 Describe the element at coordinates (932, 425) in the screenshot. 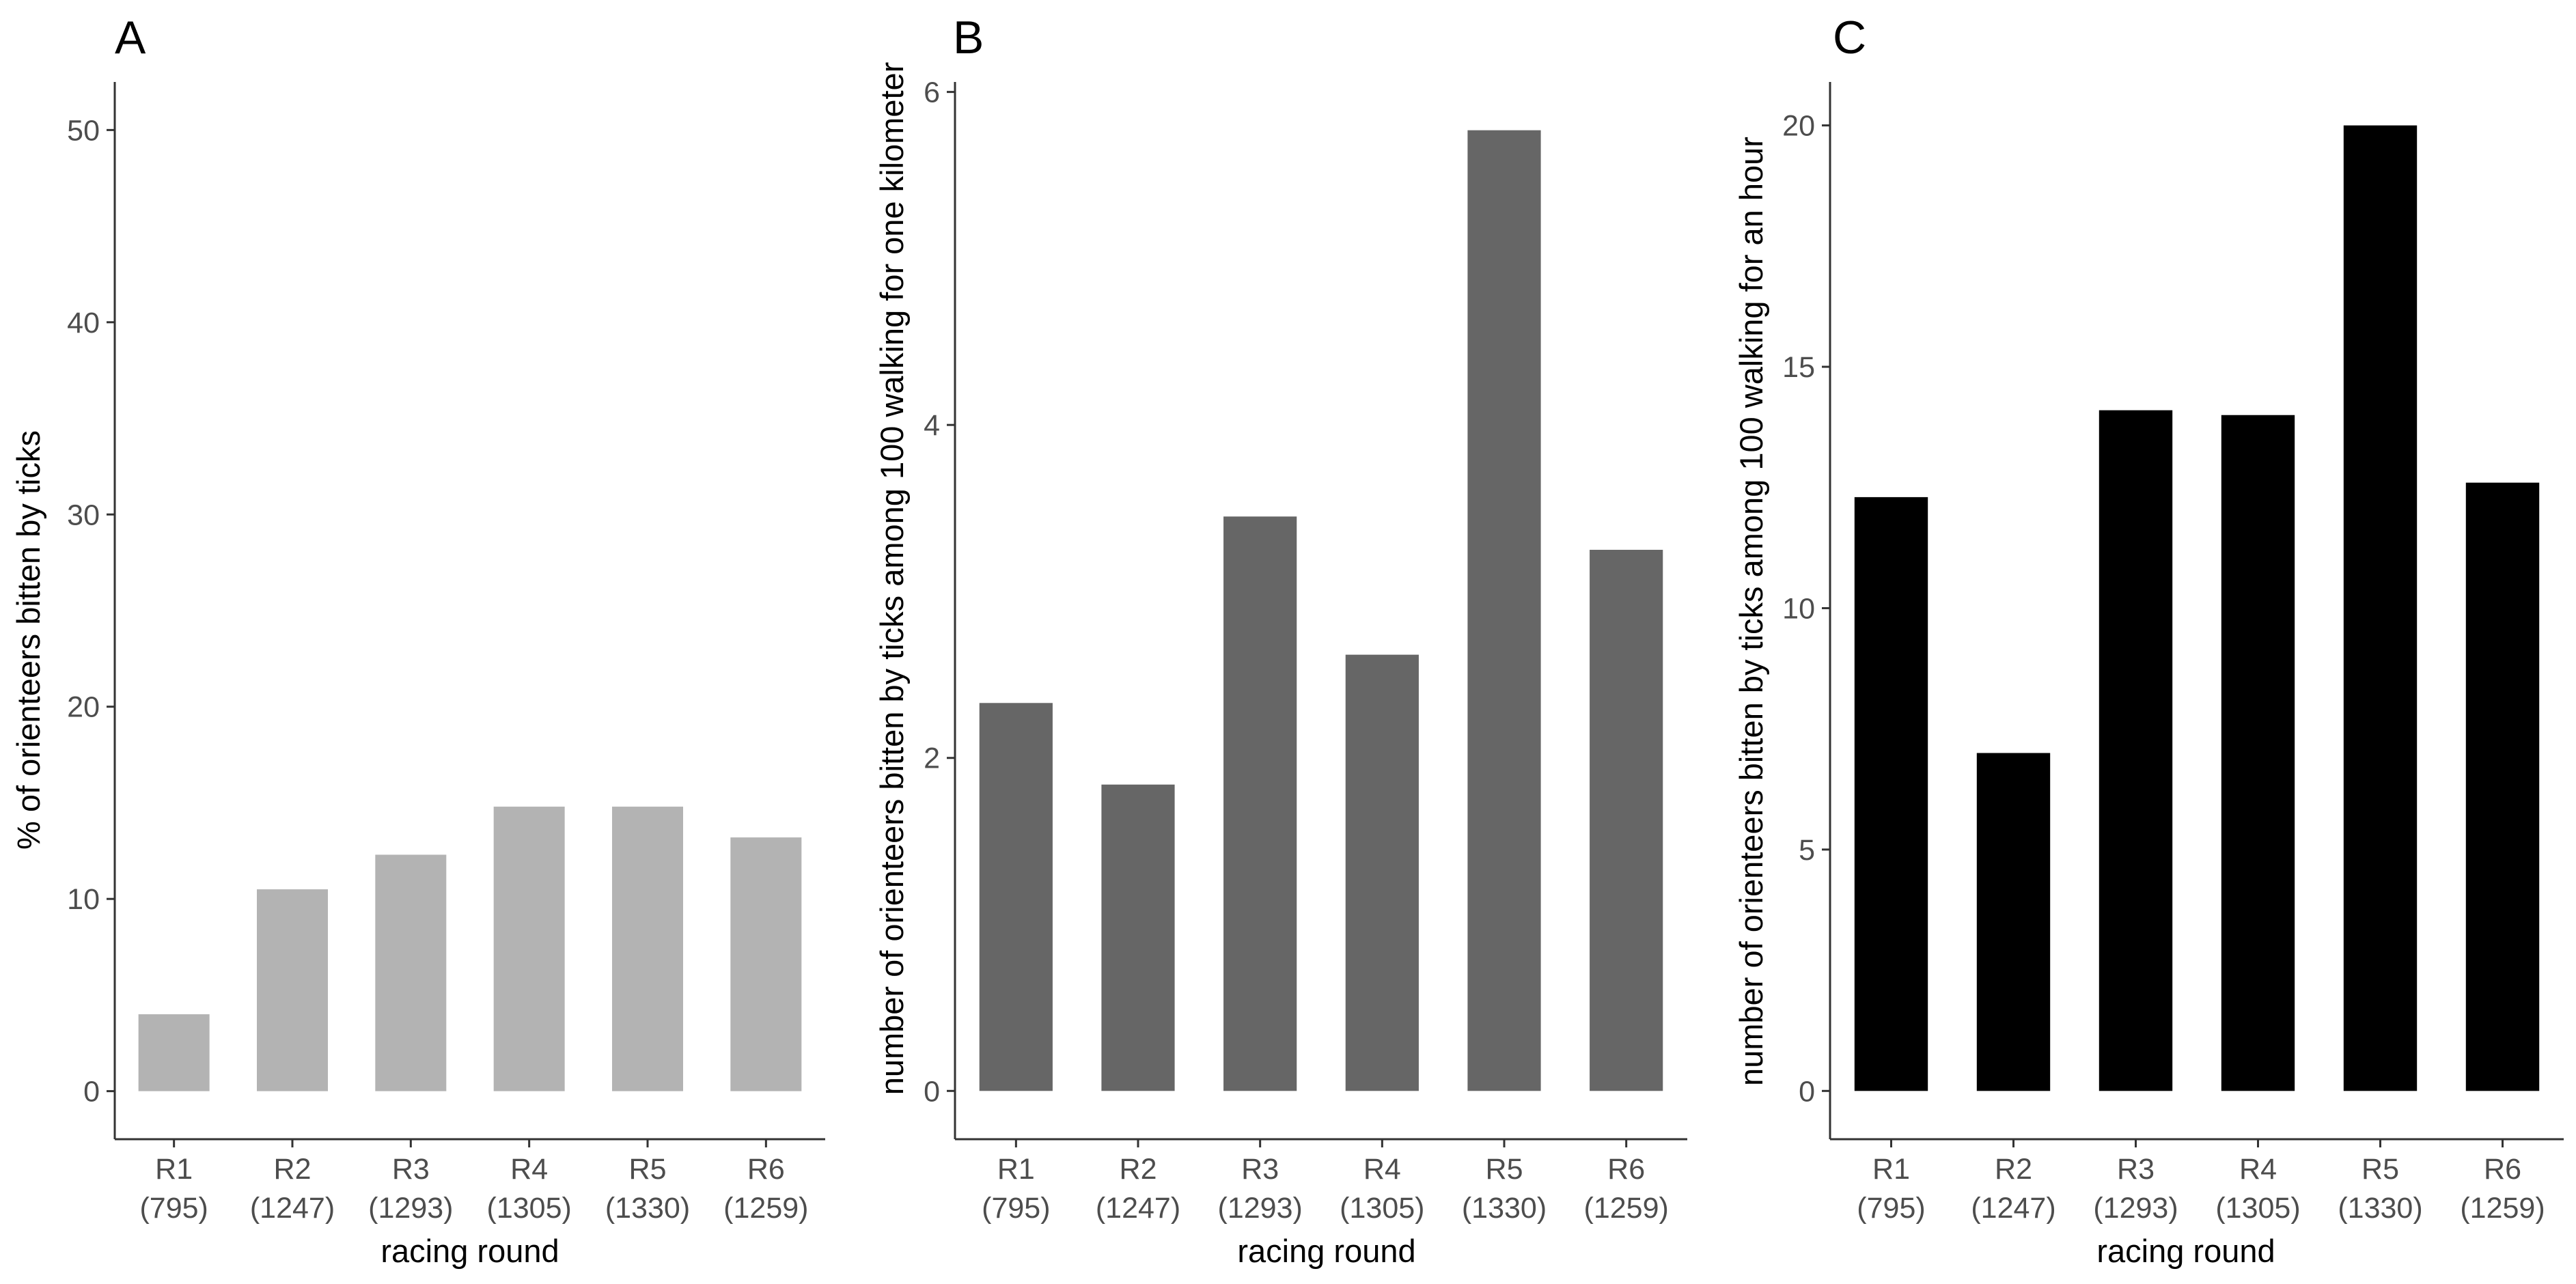

I see `y-tick-label: 4` at that location.